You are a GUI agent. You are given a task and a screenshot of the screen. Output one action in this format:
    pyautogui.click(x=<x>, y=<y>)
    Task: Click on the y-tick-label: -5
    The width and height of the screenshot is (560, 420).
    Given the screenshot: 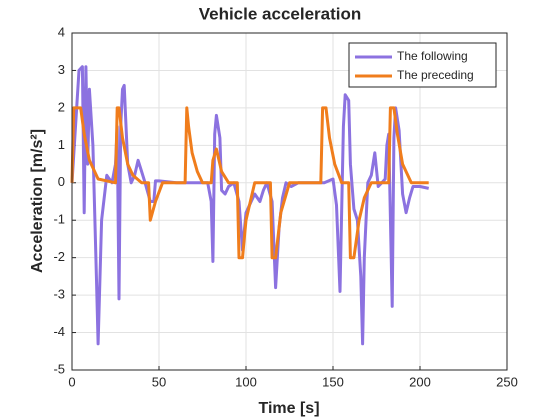 What is the action you would take?
    pyautogui.click(x=59, y=368)
    